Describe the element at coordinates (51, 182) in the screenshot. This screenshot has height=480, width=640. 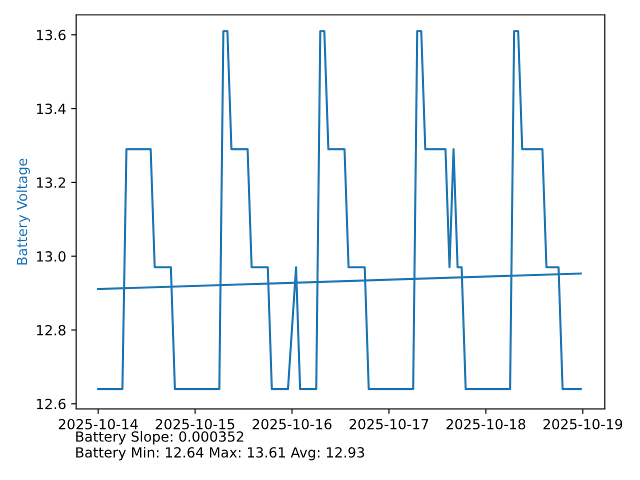
I see `y-tick-label: 13.2` at that location.